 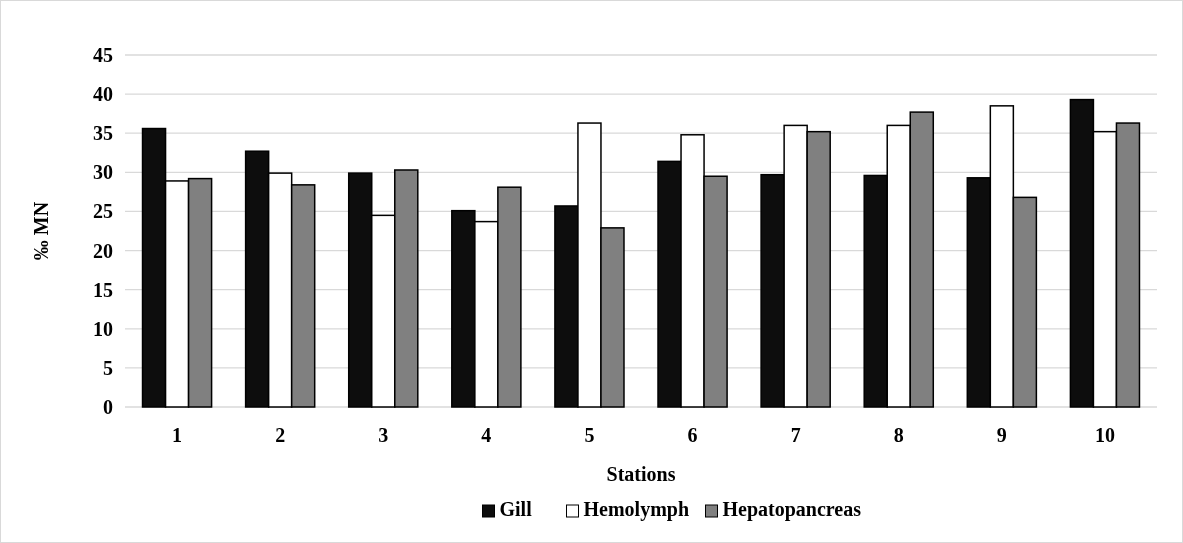 What do you see at coordinates (103, 289) in the screenshot?
I see `y-tick-label: 15` at bounding box center [103, 289].